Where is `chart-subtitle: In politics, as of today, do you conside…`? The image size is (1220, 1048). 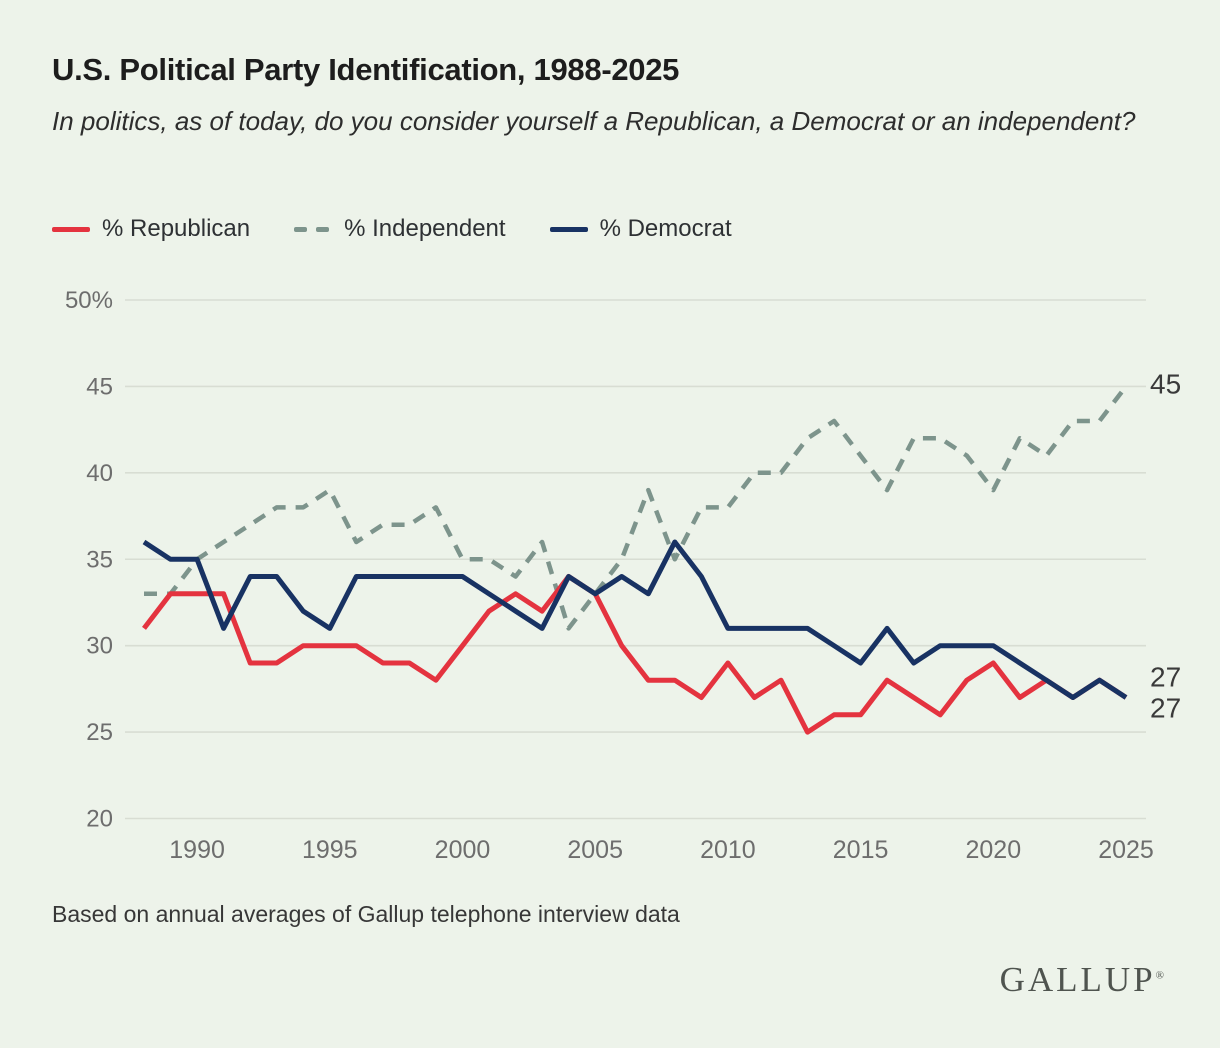 chart-subtitle: In politics, as of today, do you conside… is located at coordinates (594, 121).